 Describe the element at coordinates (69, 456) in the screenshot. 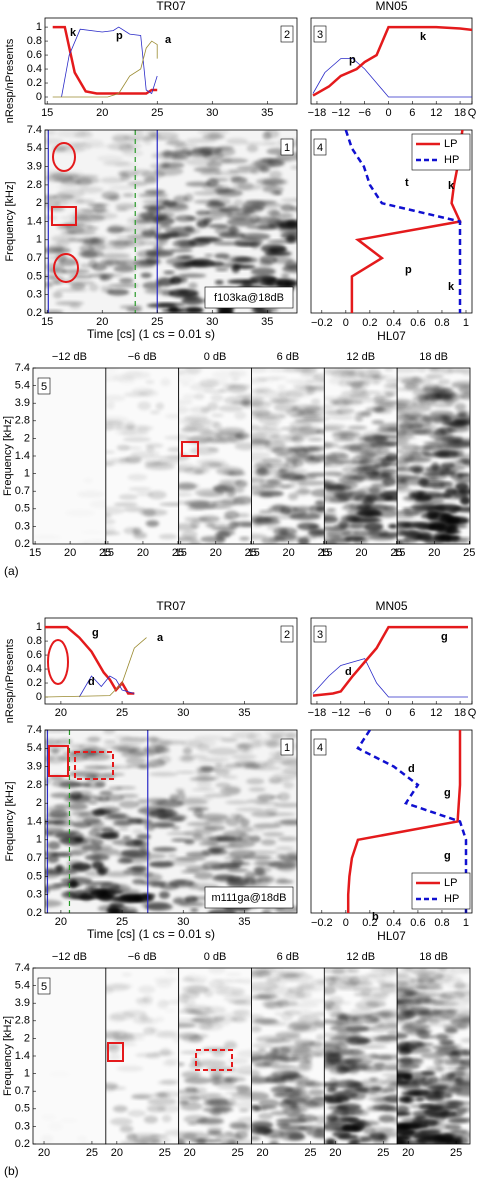

I see `spectrogram-bg` at that location.